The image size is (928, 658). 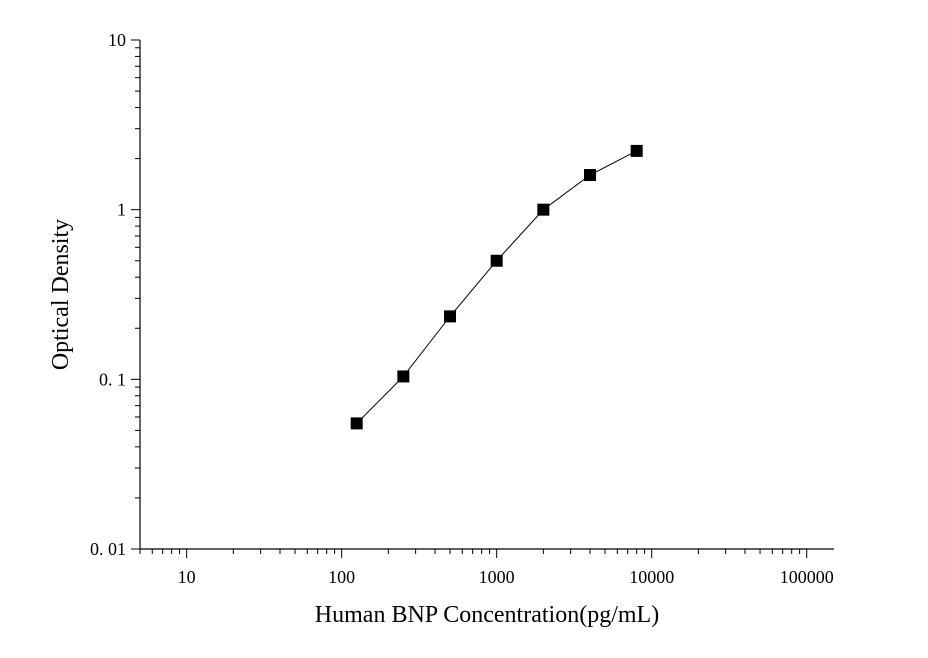 I want to click on x-axis-label: Human BNP Concentration(pg/mL), so click(x=487, y=615).